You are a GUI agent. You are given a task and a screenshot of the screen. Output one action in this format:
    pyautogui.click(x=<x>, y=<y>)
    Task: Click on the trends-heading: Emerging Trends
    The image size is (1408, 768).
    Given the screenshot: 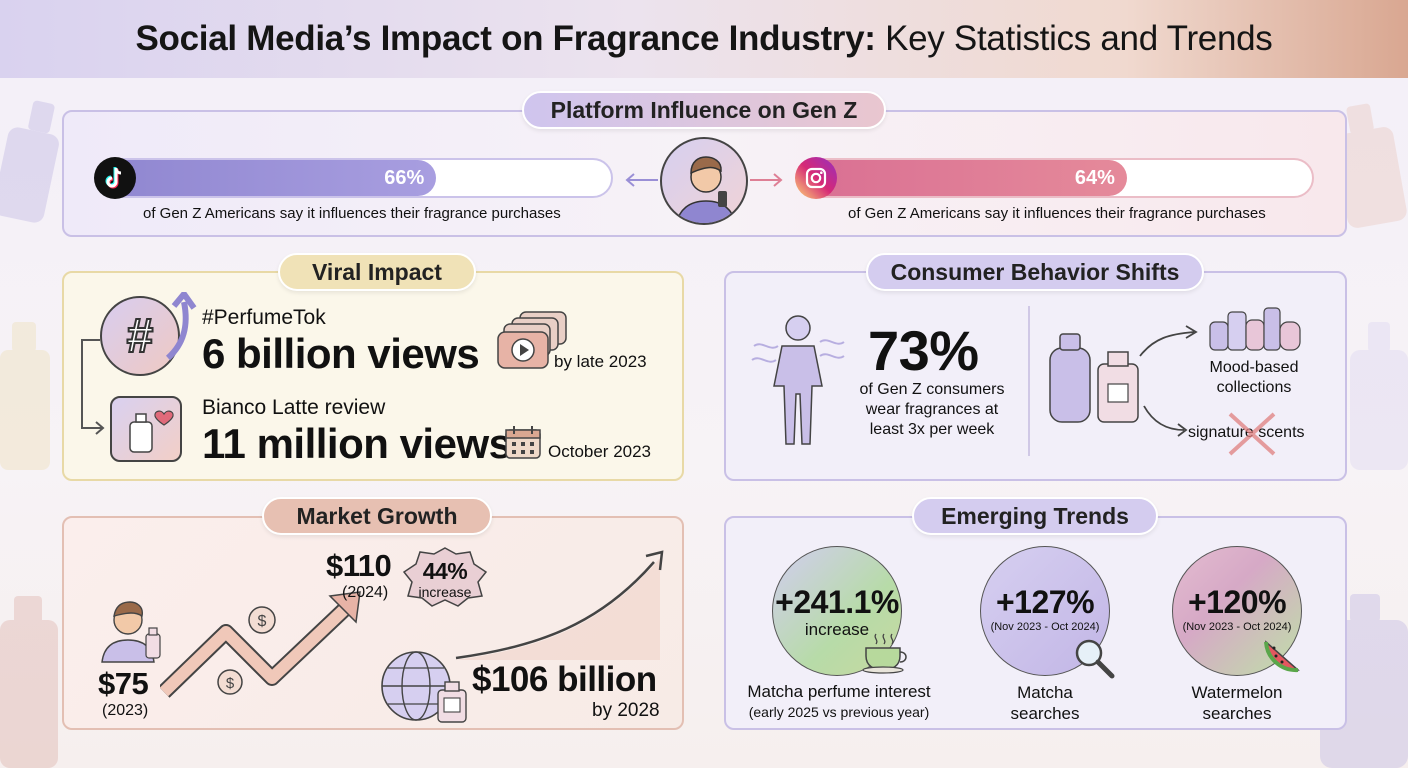 What is the action you would take?
    pyautogui.click(x=1035, y=516)
    